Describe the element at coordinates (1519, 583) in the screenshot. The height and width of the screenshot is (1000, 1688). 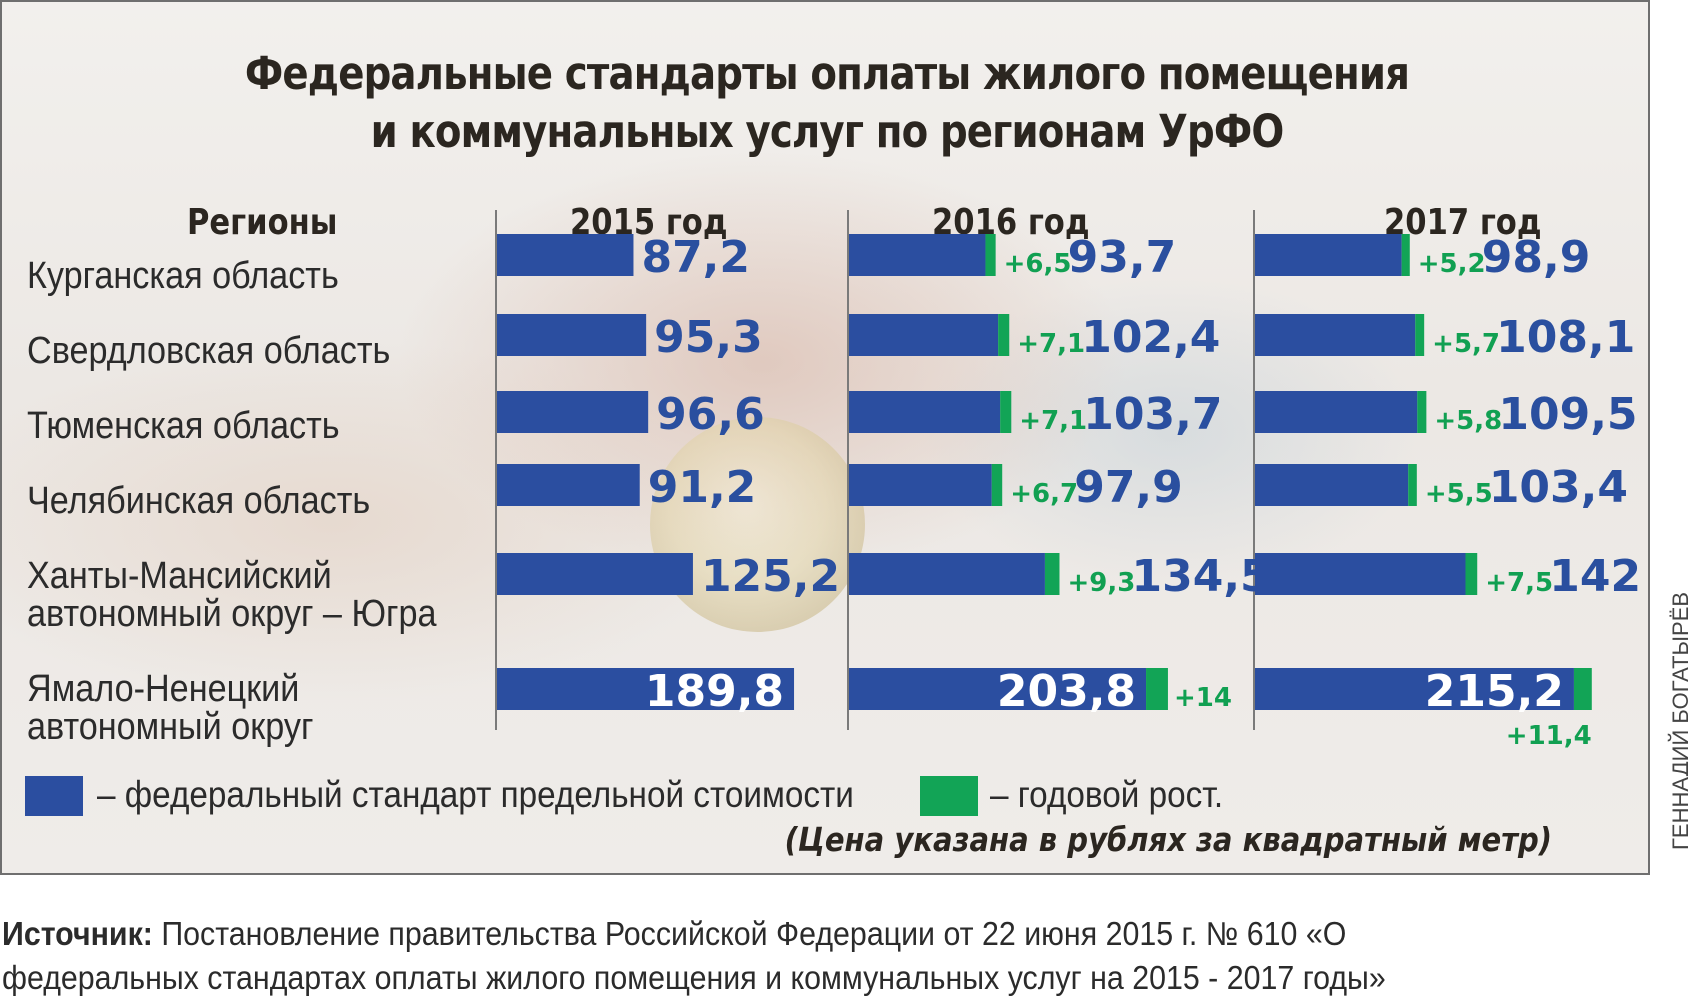
I see `growth-label-2017-khmao: +7,5` at that location.